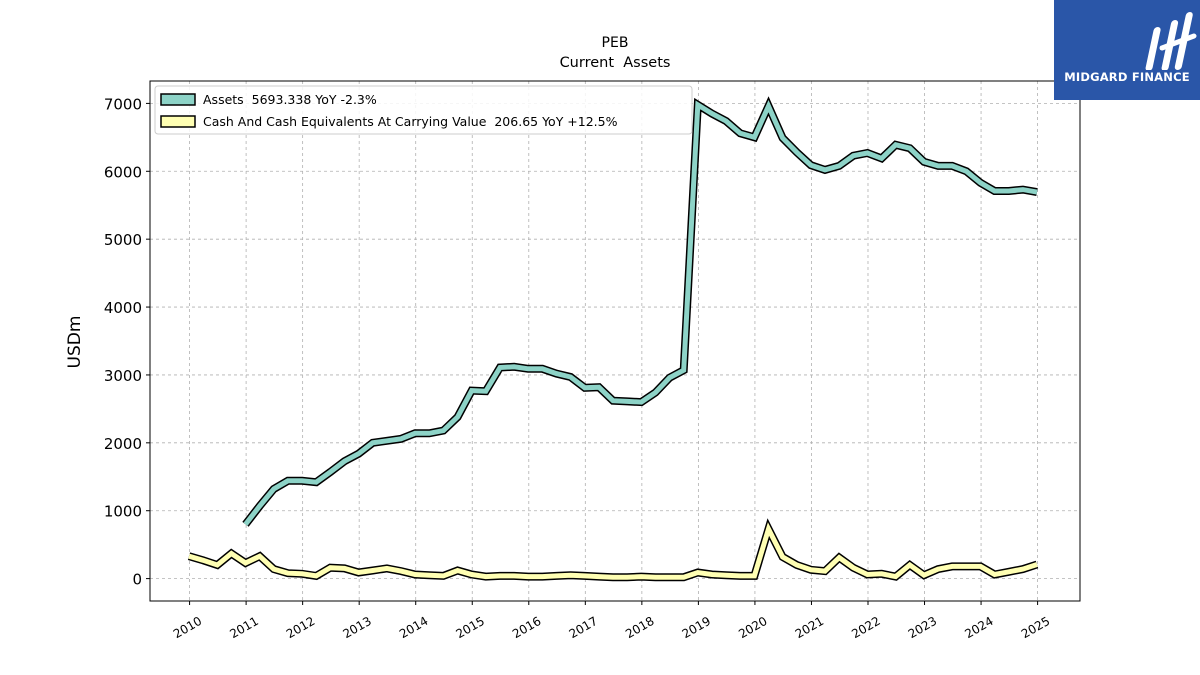 Image resolution: width=1200 pixels, height=675 pixels. What do you see at coordinates (123, 376) in the screenshot?
I see `y-tick-label: 3000` at bounding box center [123, 376].